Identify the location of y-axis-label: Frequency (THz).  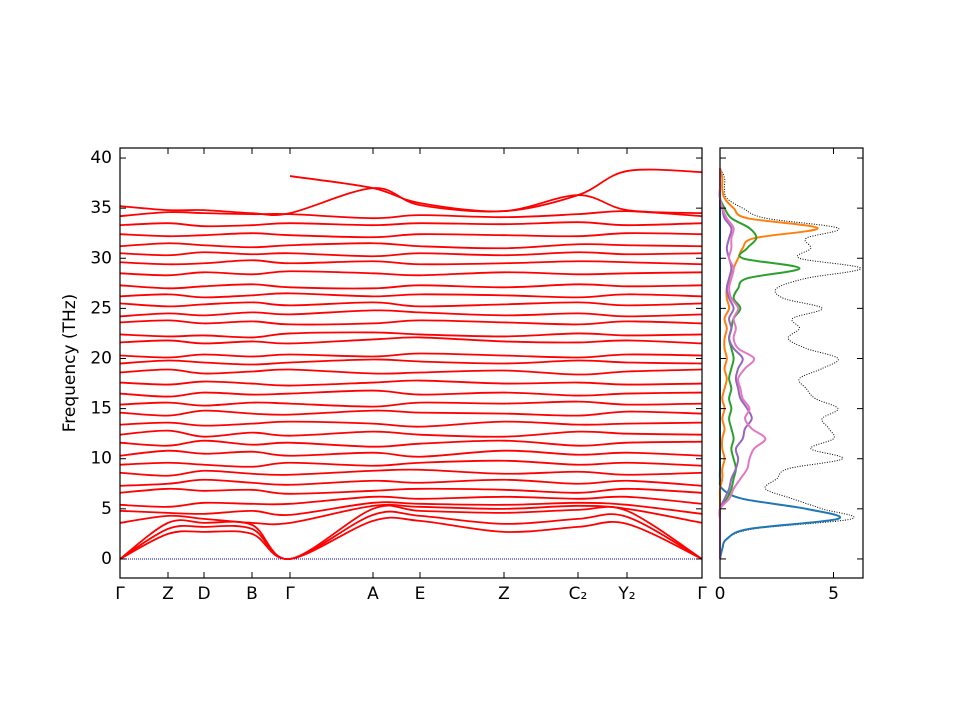
(70, 363).